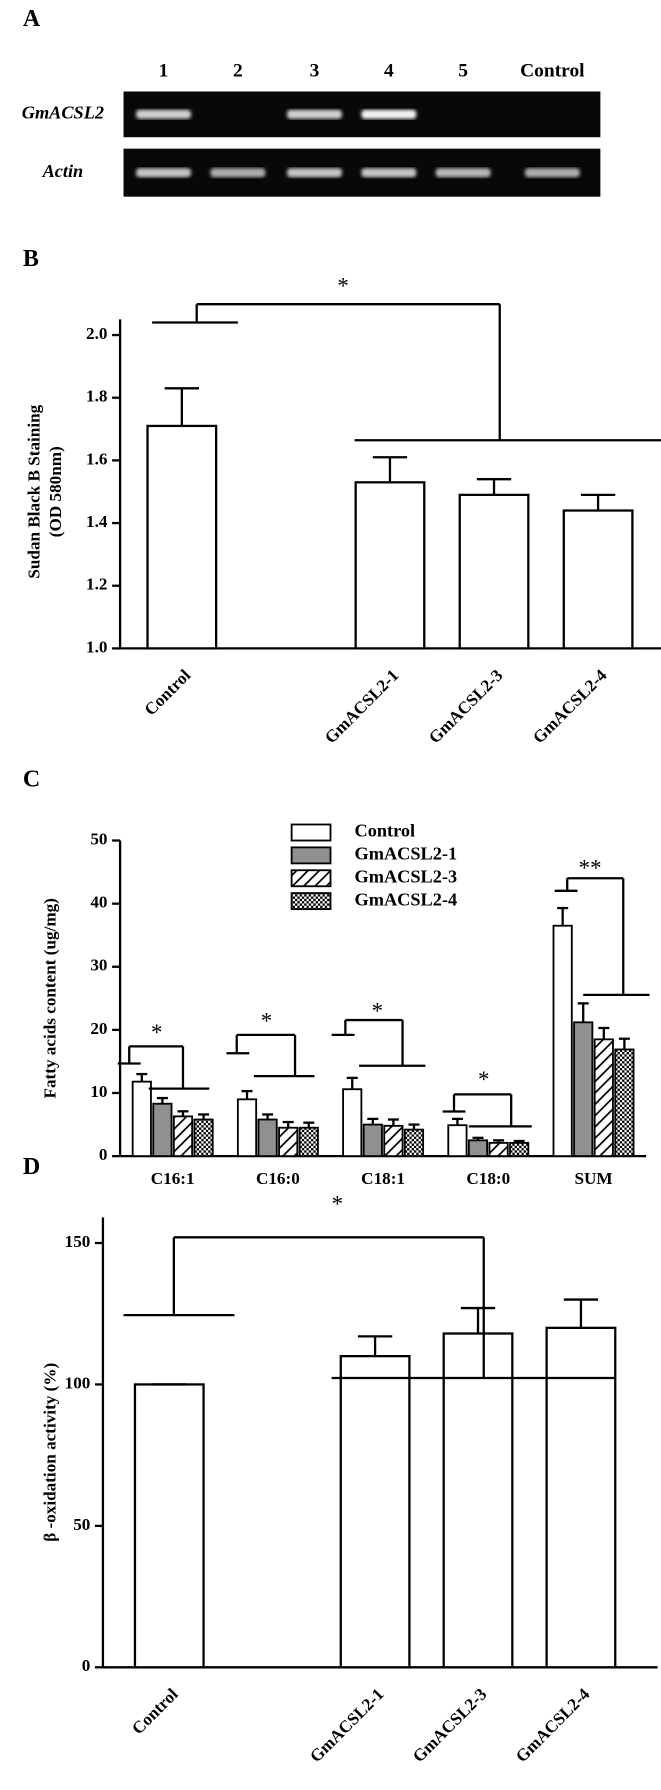  What do you see at coordinates (238, 71) in the screenshot?
I see `lane-label: 2` at bounding box center [238, 71].